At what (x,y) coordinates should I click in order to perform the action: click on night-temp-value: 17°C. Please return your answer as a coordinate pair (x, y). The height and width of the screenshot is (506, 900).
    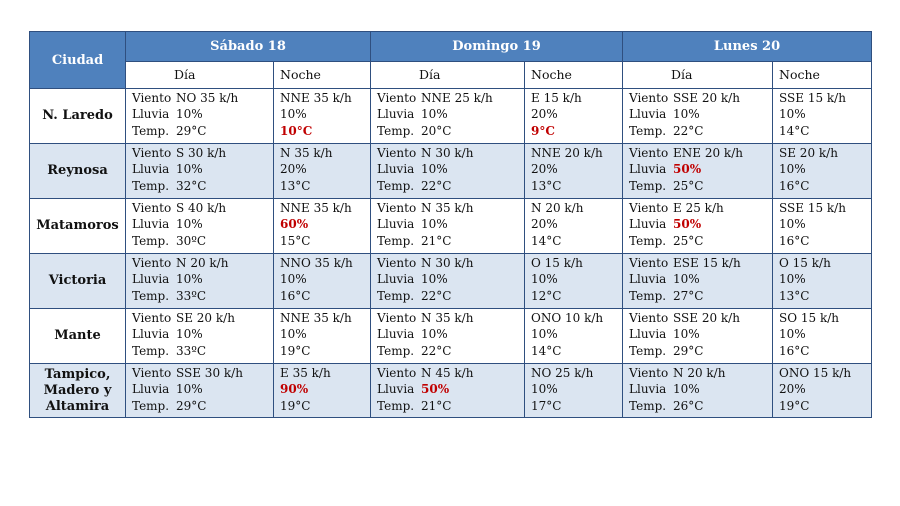
    Looking at the image, I should click on (546, 405).